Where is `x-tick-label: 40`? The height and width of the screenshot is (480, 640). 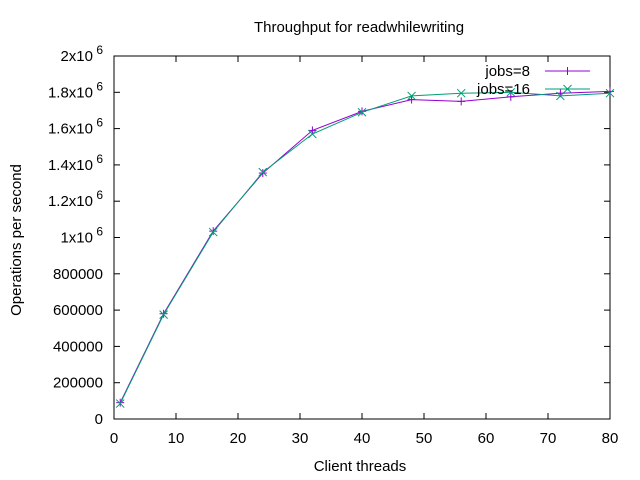
x-tick-label: 40 is located at coordinates (362, 438).